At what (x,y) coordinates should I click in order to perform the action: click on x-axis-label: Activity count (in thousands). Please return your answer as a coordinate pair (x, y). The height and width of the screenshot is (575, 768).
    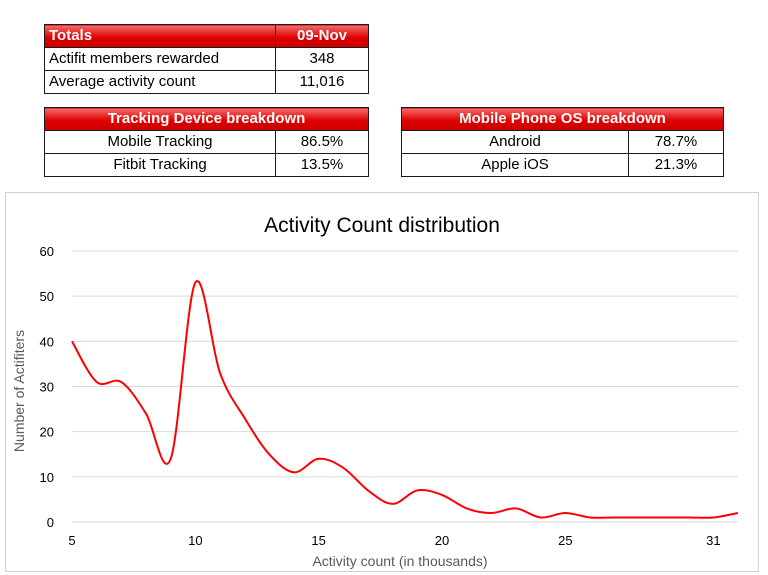
    Looking at the image, I should click on (399, 561).